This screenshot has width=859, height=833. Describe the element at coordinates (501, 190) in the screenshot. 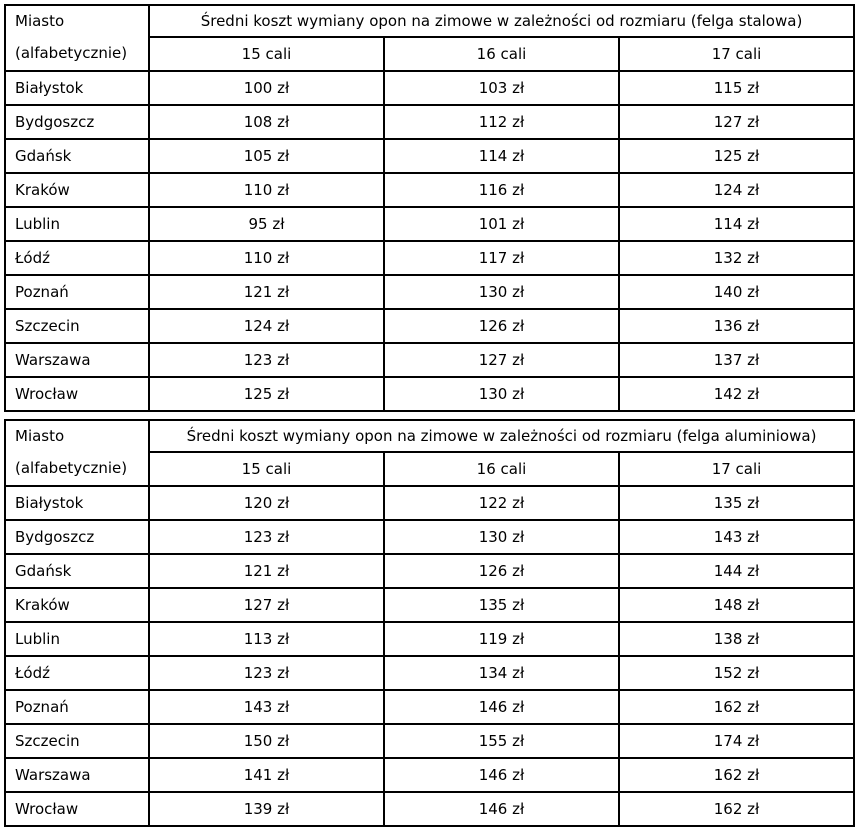

I see `price-cell: 116 zł` at that location.